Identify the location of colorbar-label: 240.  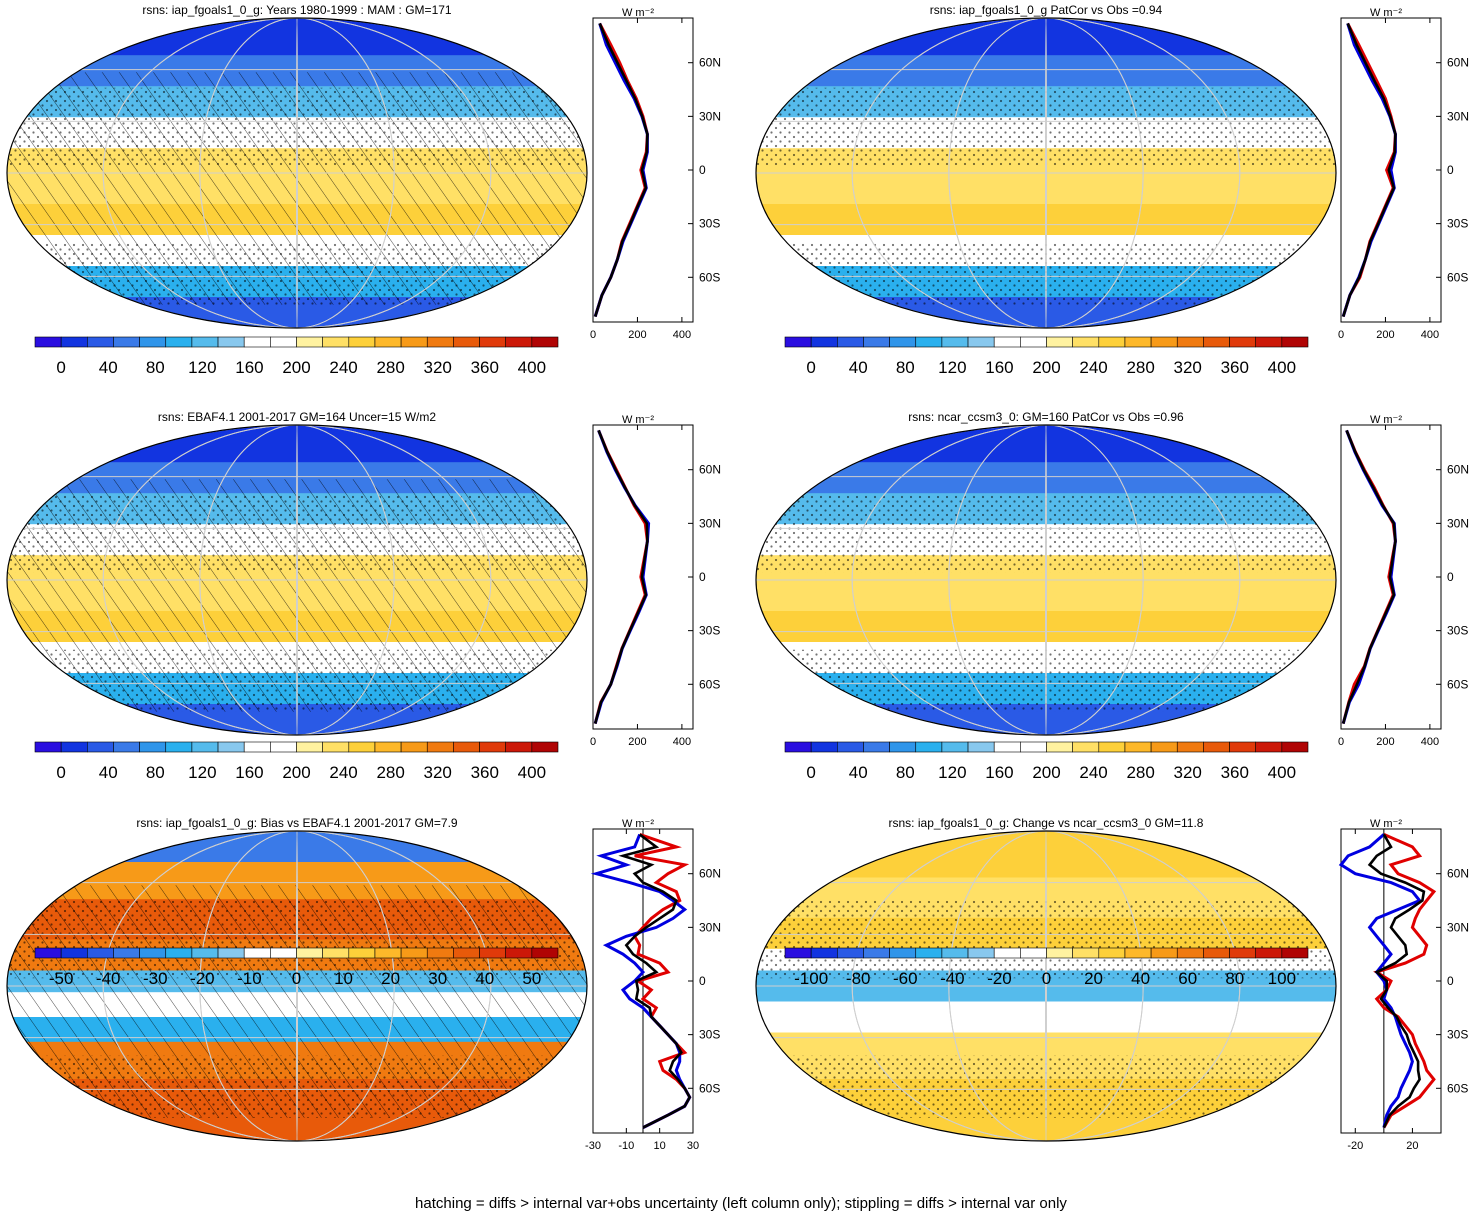
(343, 367).